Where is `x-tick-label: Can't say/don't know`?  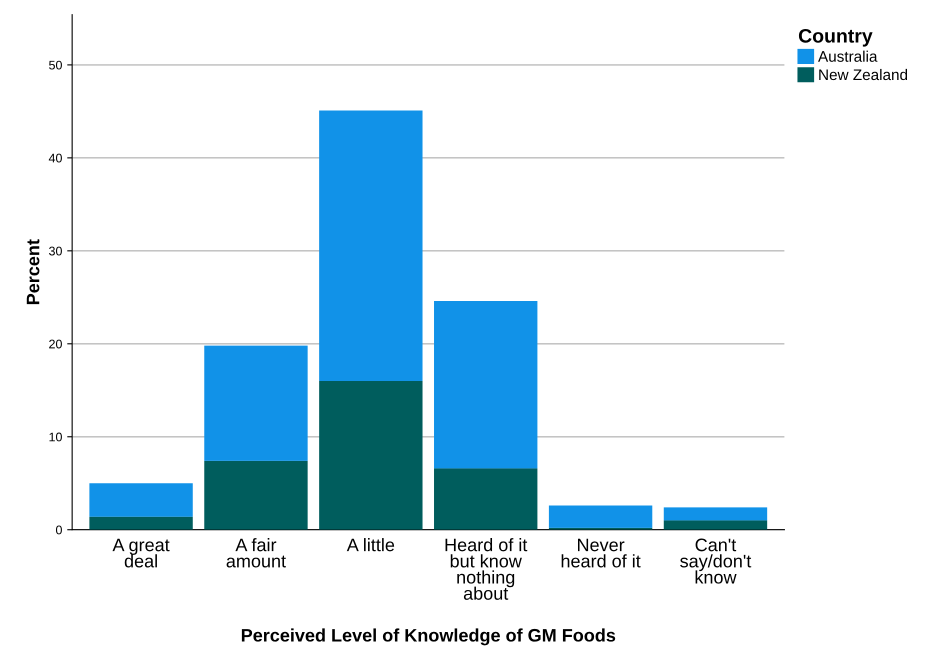 x-tick-label: Can't say/don't know is located at coordinates (716, 561).